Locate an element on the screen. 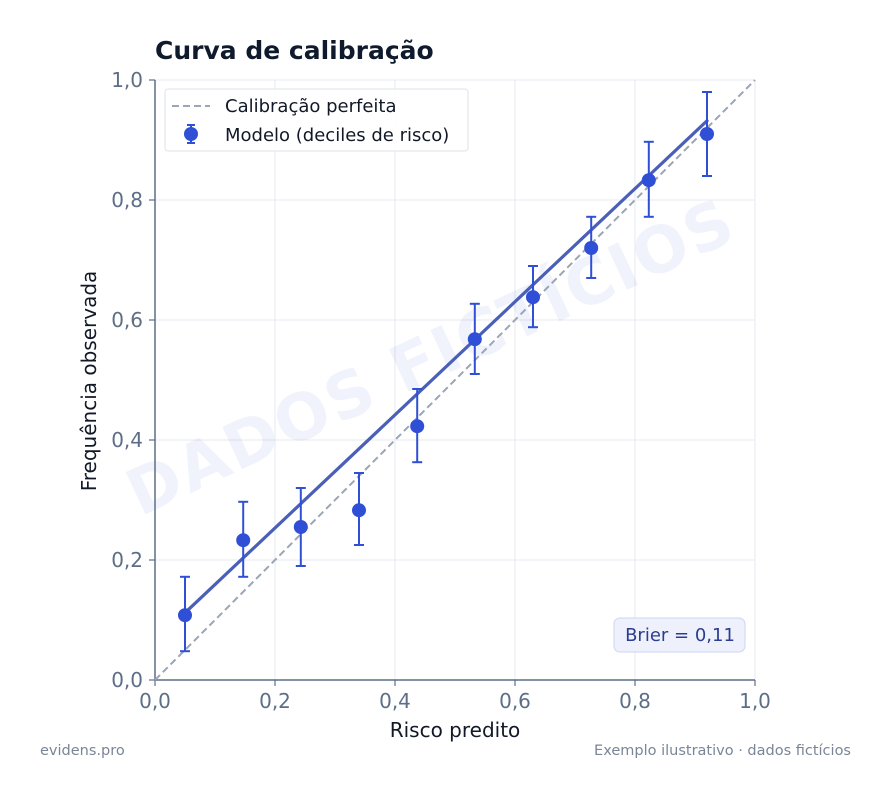 This screenshot has height=796, width=890. footer-brand: evidens.pro is located at coordinates (82, 751).